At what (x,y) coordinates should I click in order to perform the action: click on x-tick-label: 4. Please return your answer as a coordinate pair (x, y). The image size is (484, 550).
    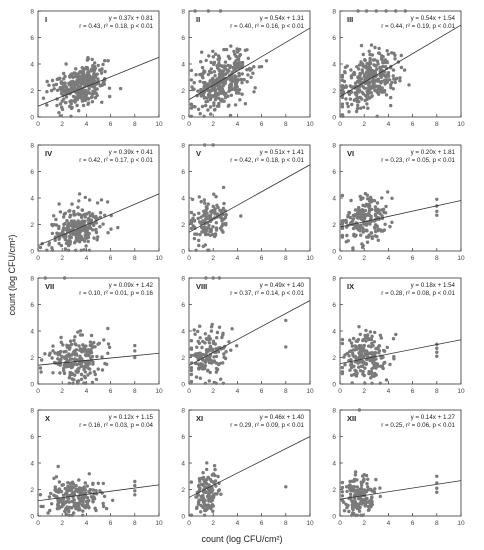
    Looking at the image, I should click on (87, 258).